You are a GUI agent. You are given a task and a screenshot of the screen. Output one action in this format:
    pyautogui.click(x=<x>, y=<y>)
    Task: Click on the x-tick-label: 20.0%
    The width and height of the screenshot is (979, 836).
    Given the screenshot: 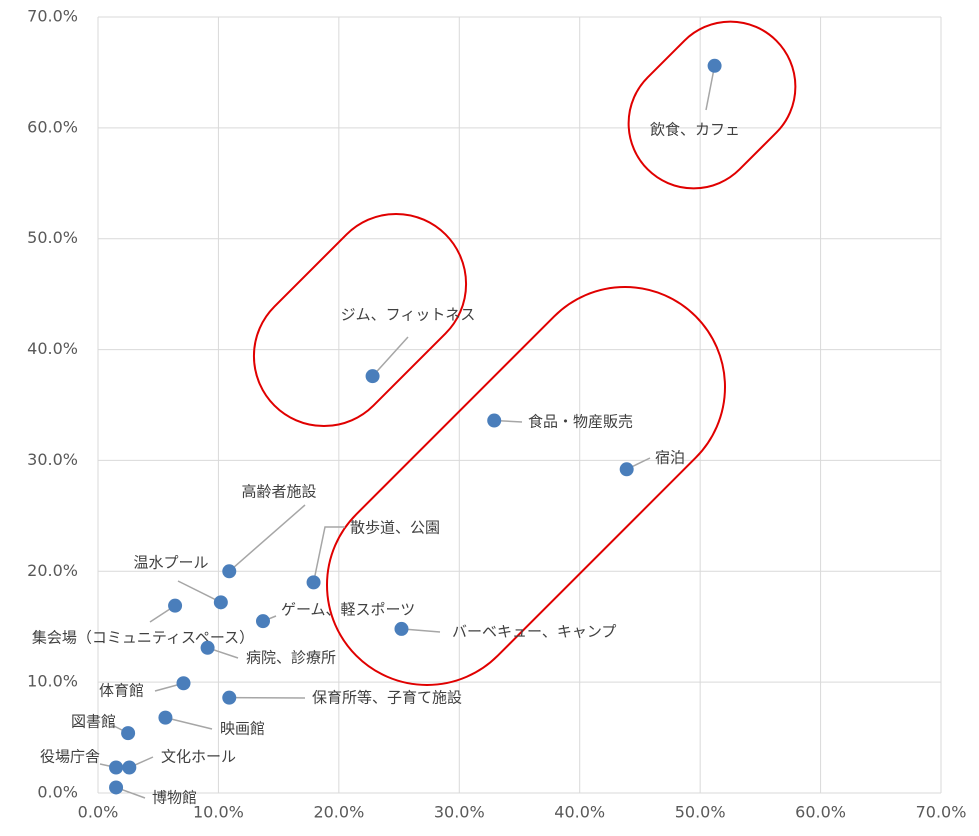 What is the action you would take?
    pyautogui.click(x=338, y=812)
    